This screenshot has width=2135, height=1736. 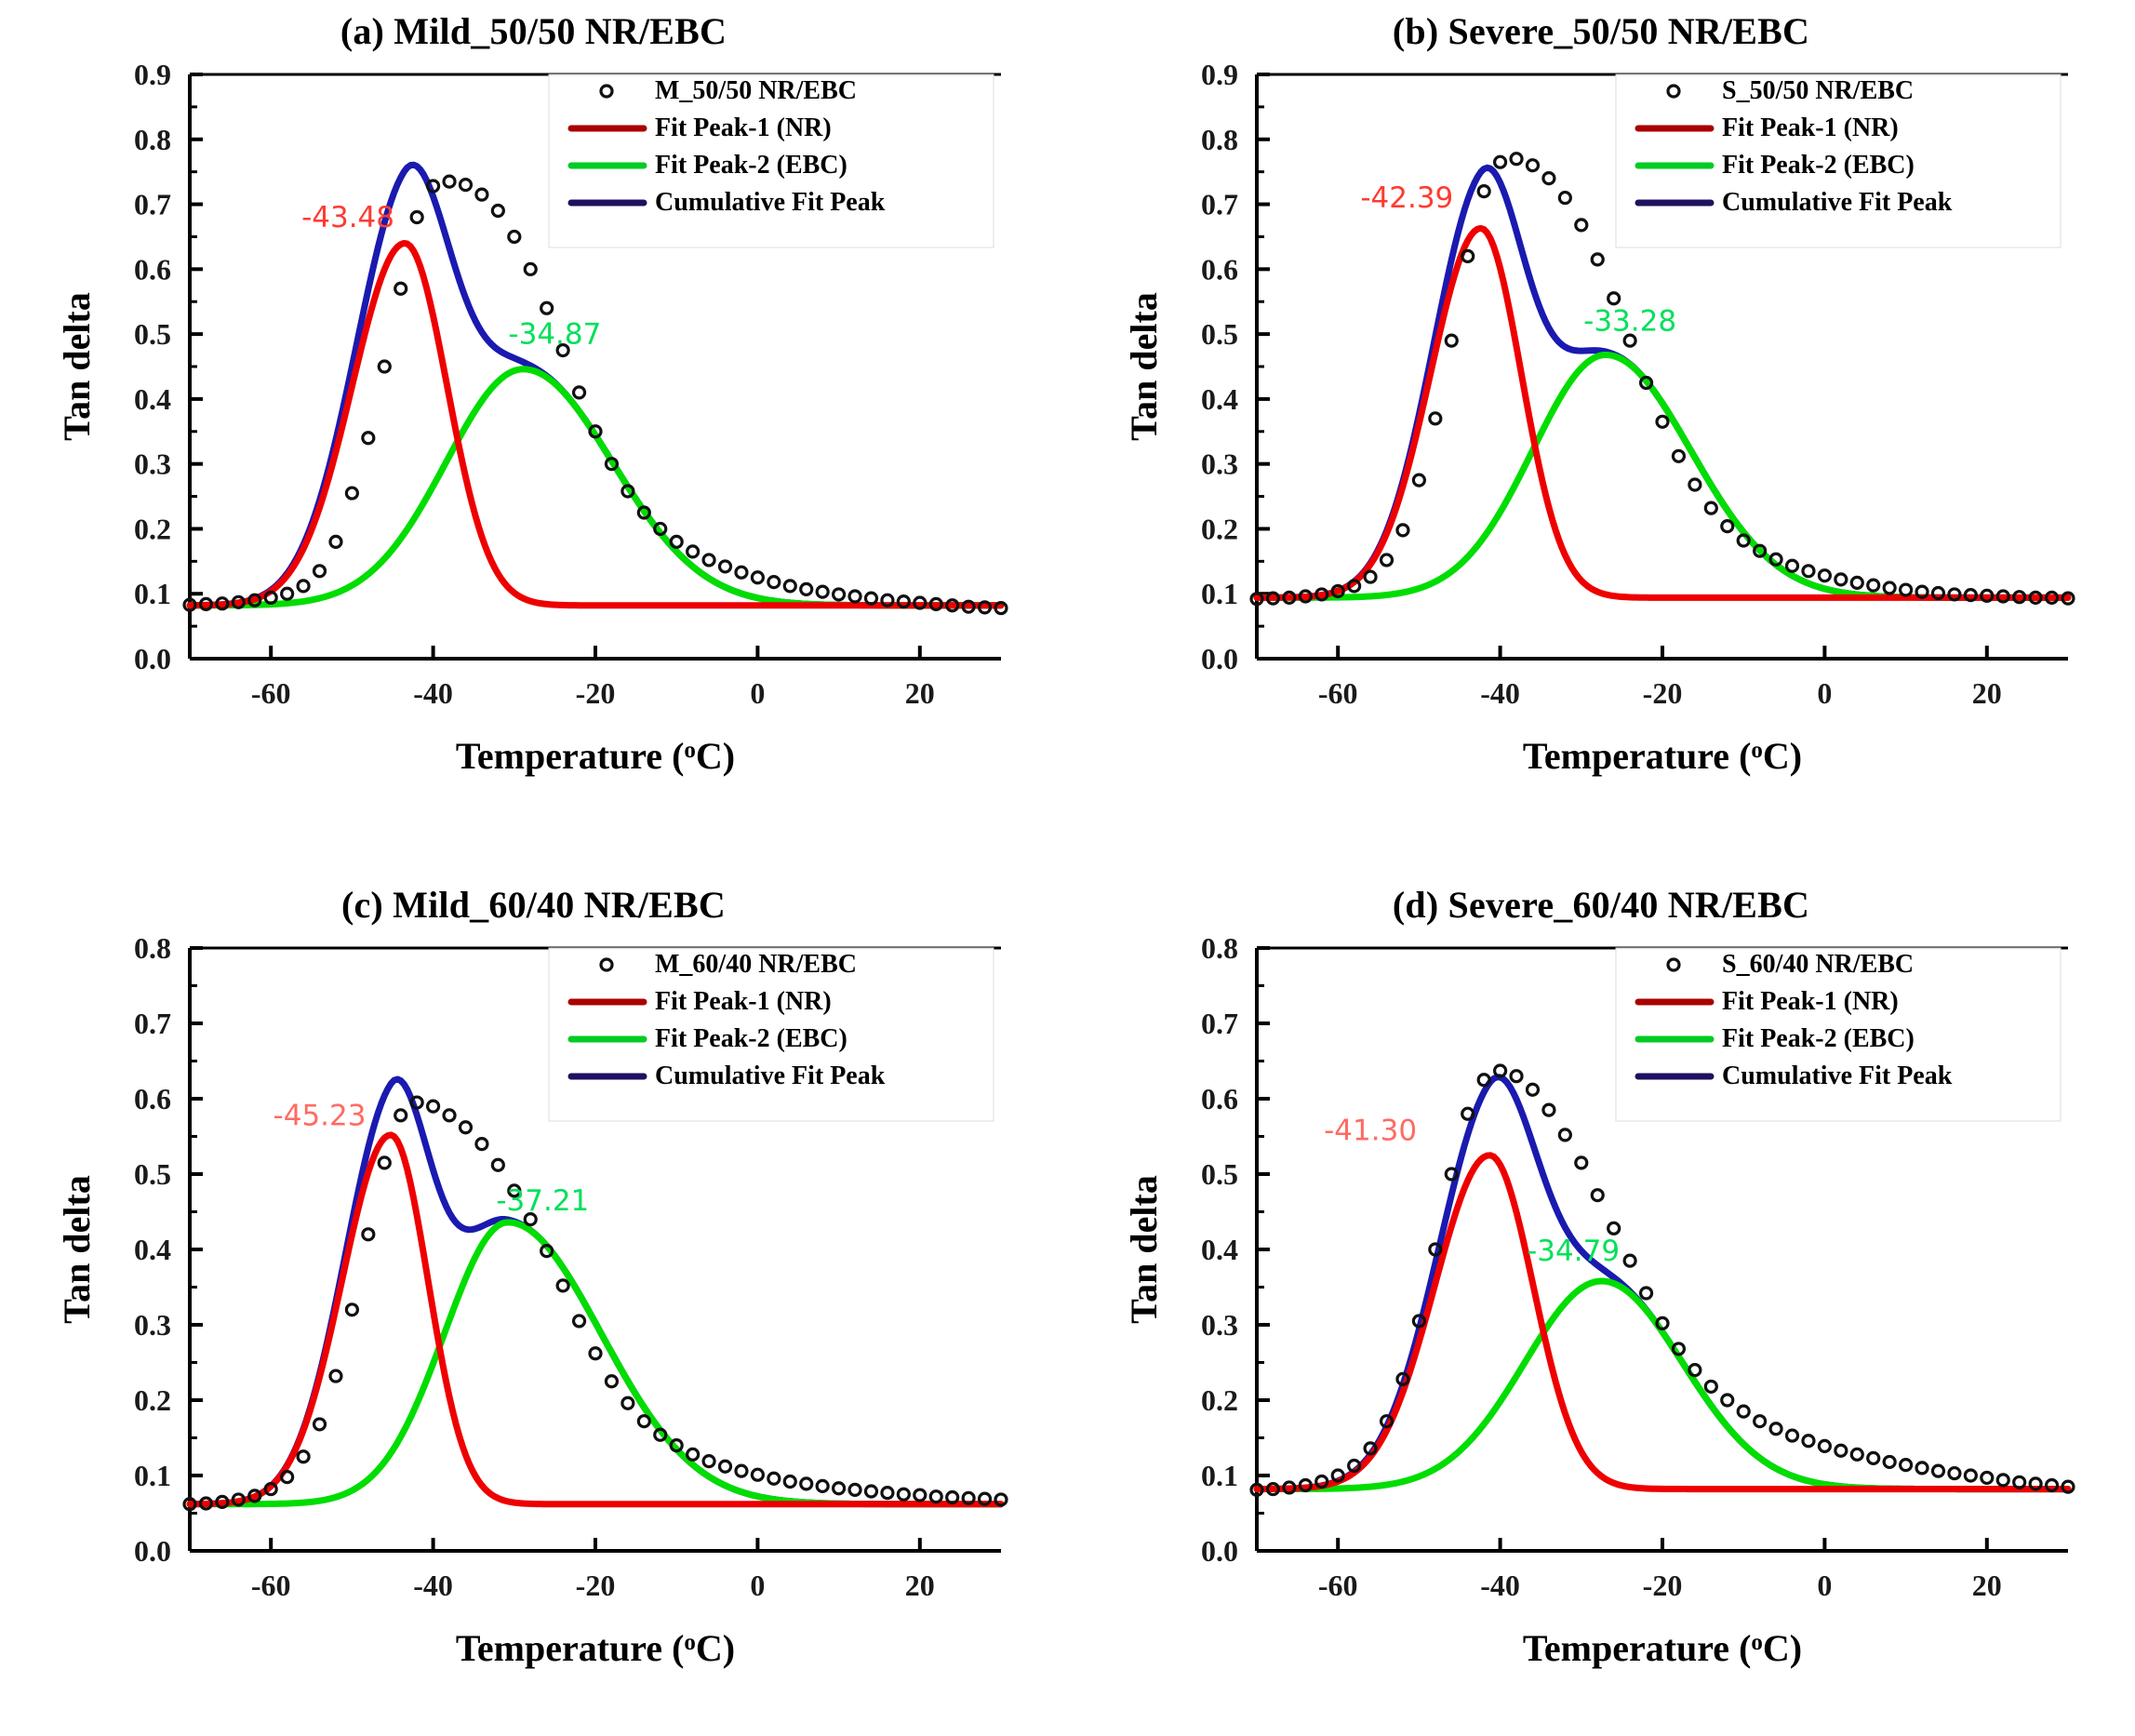 What do you see at coordinates (1144, 367) in the screenshot?
I see `y-axis-title-b: Tan delta` at bounding box center [1144, 367].